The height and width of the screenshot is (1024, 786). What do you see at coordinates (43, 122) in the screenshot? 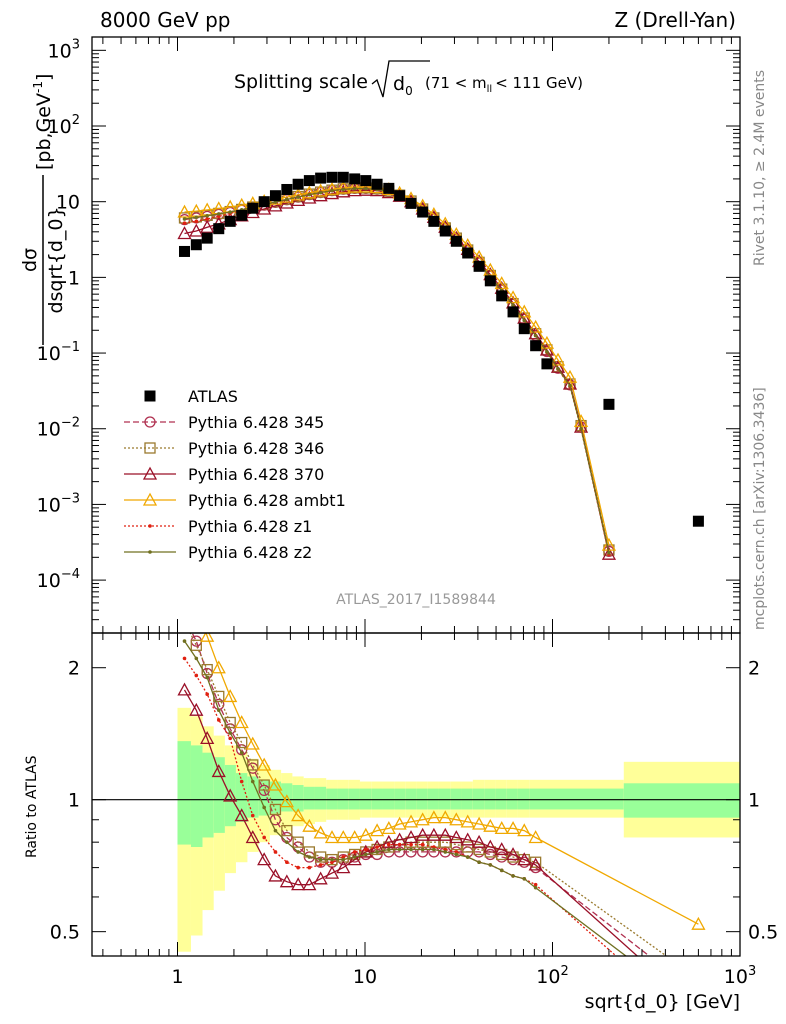
I see `y-axis-unit: [pb,GeV-1]` at bounding box center [43, 122].